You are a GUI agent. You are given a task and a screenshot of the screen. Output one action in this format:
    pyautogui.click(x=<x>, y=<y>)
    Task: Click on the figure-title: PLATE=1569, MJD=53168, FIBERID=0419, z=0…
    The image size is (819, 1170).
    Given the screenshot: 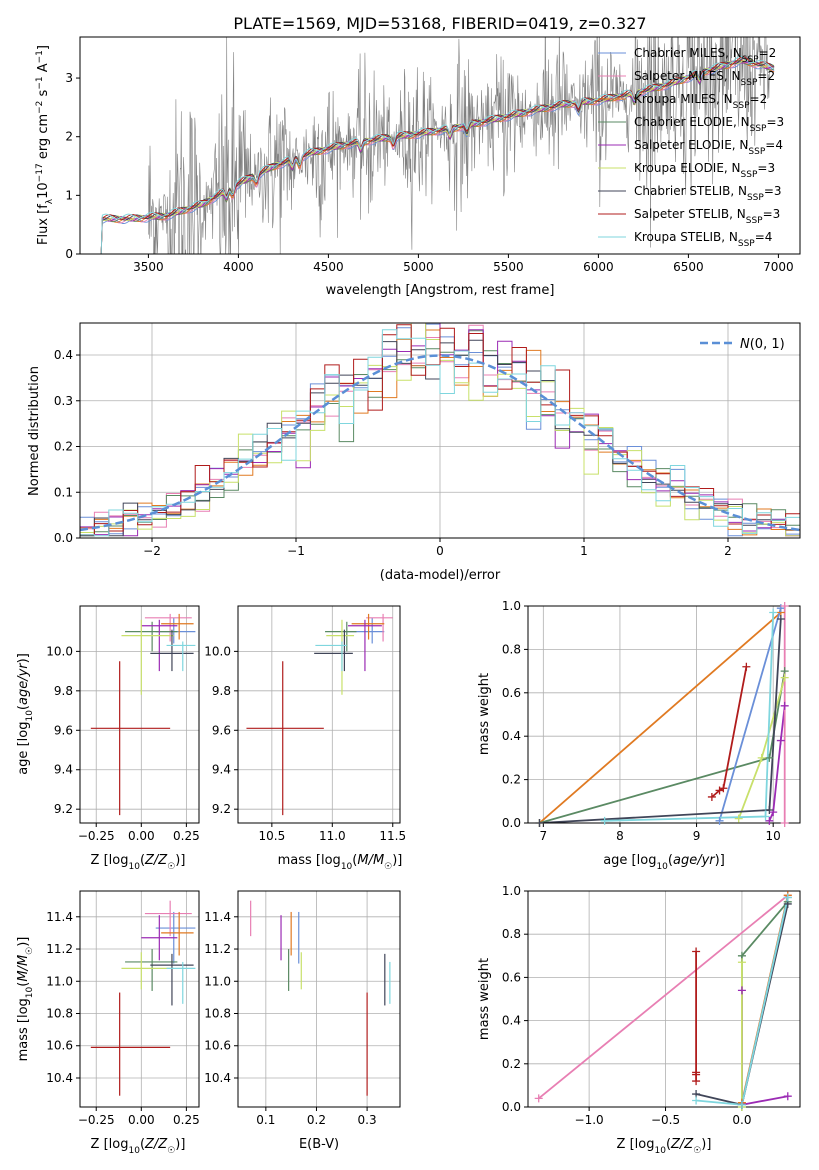 What is the action you would take?
    pyautogui.click(x=439, y=23)
    